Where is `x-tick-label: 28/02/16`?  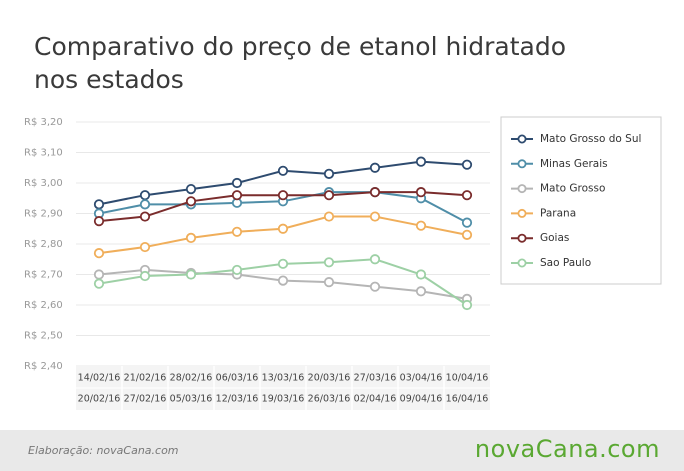 x-tick-label: 28/02/16 is located at coordinates (191, 378).